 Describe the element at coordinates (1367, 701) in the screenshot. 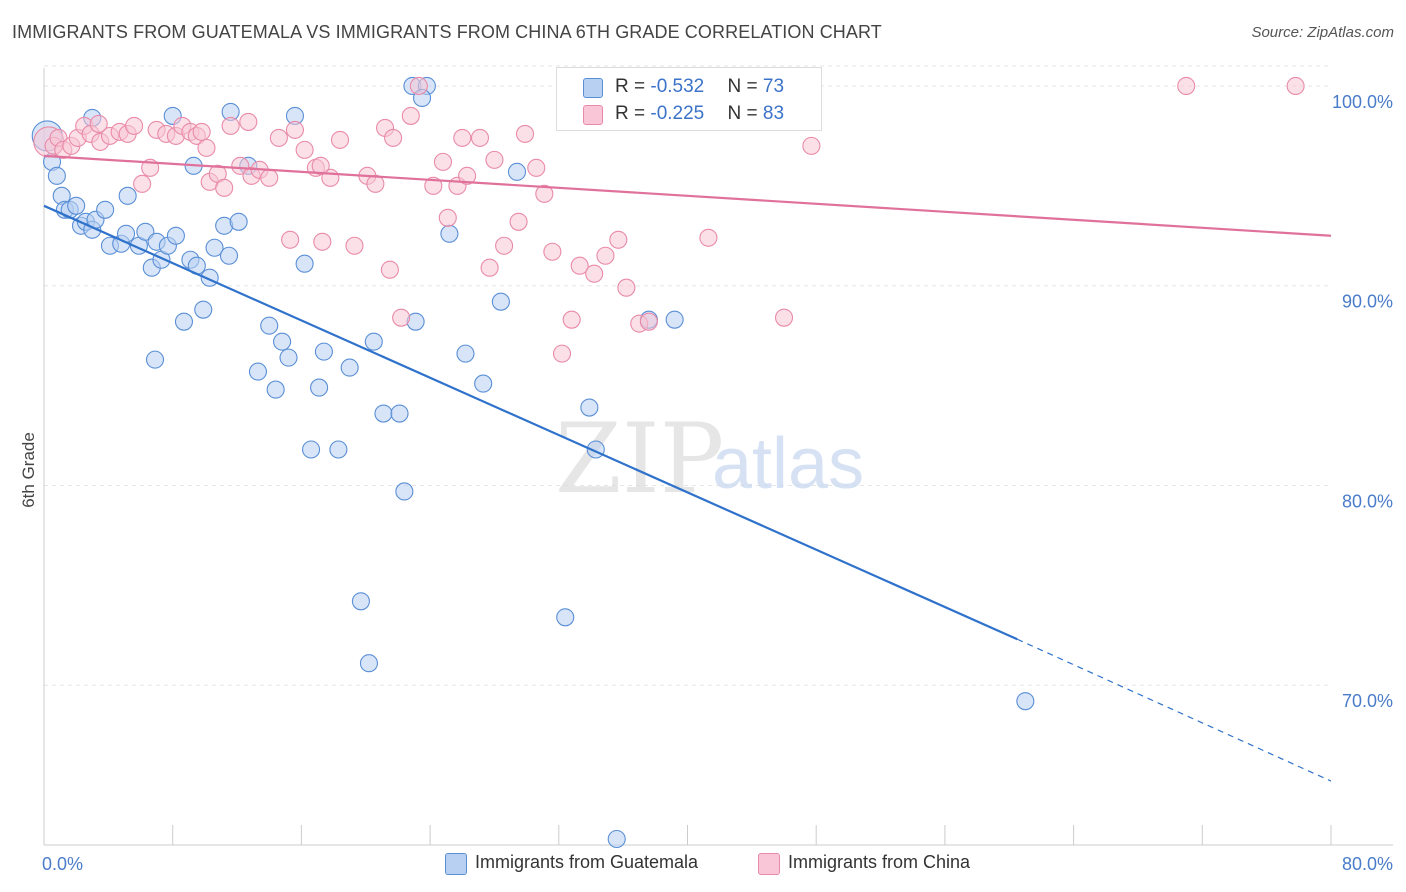

I see `y-tick-label: 70.0%` at that location.